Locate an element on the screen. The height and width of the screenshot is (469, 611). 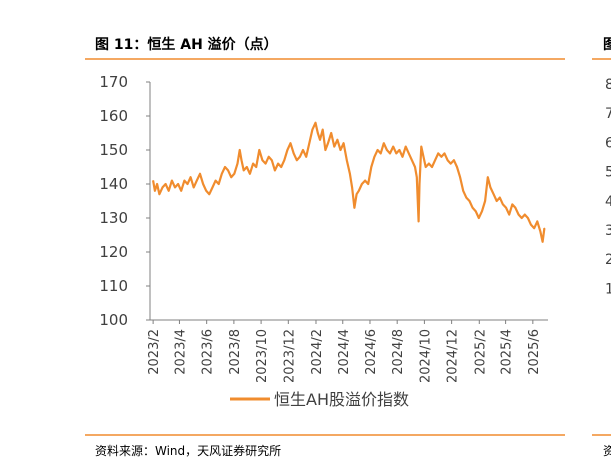
x-tick-label: 2023/4 is located at coordinates (180, 352).